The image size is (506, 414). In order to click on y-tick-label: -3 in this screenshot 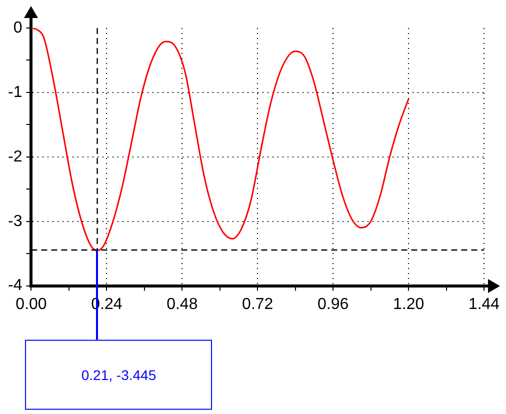, I will do `click(15, 221)`.